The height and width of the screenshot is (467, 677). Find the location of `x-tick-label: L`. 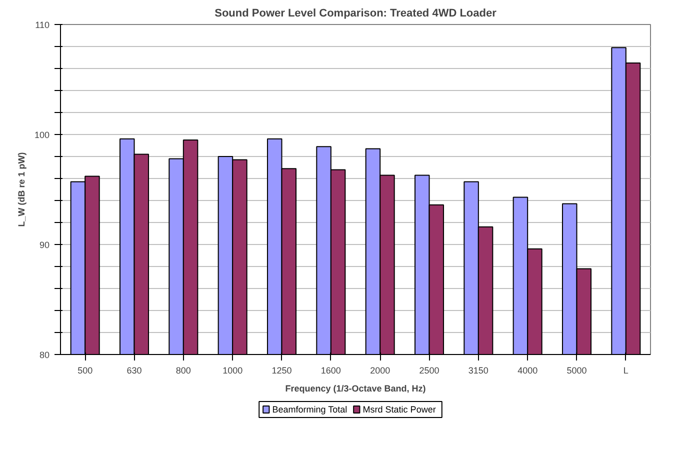

x-tick-label: L is located at coordinates (625, 371).